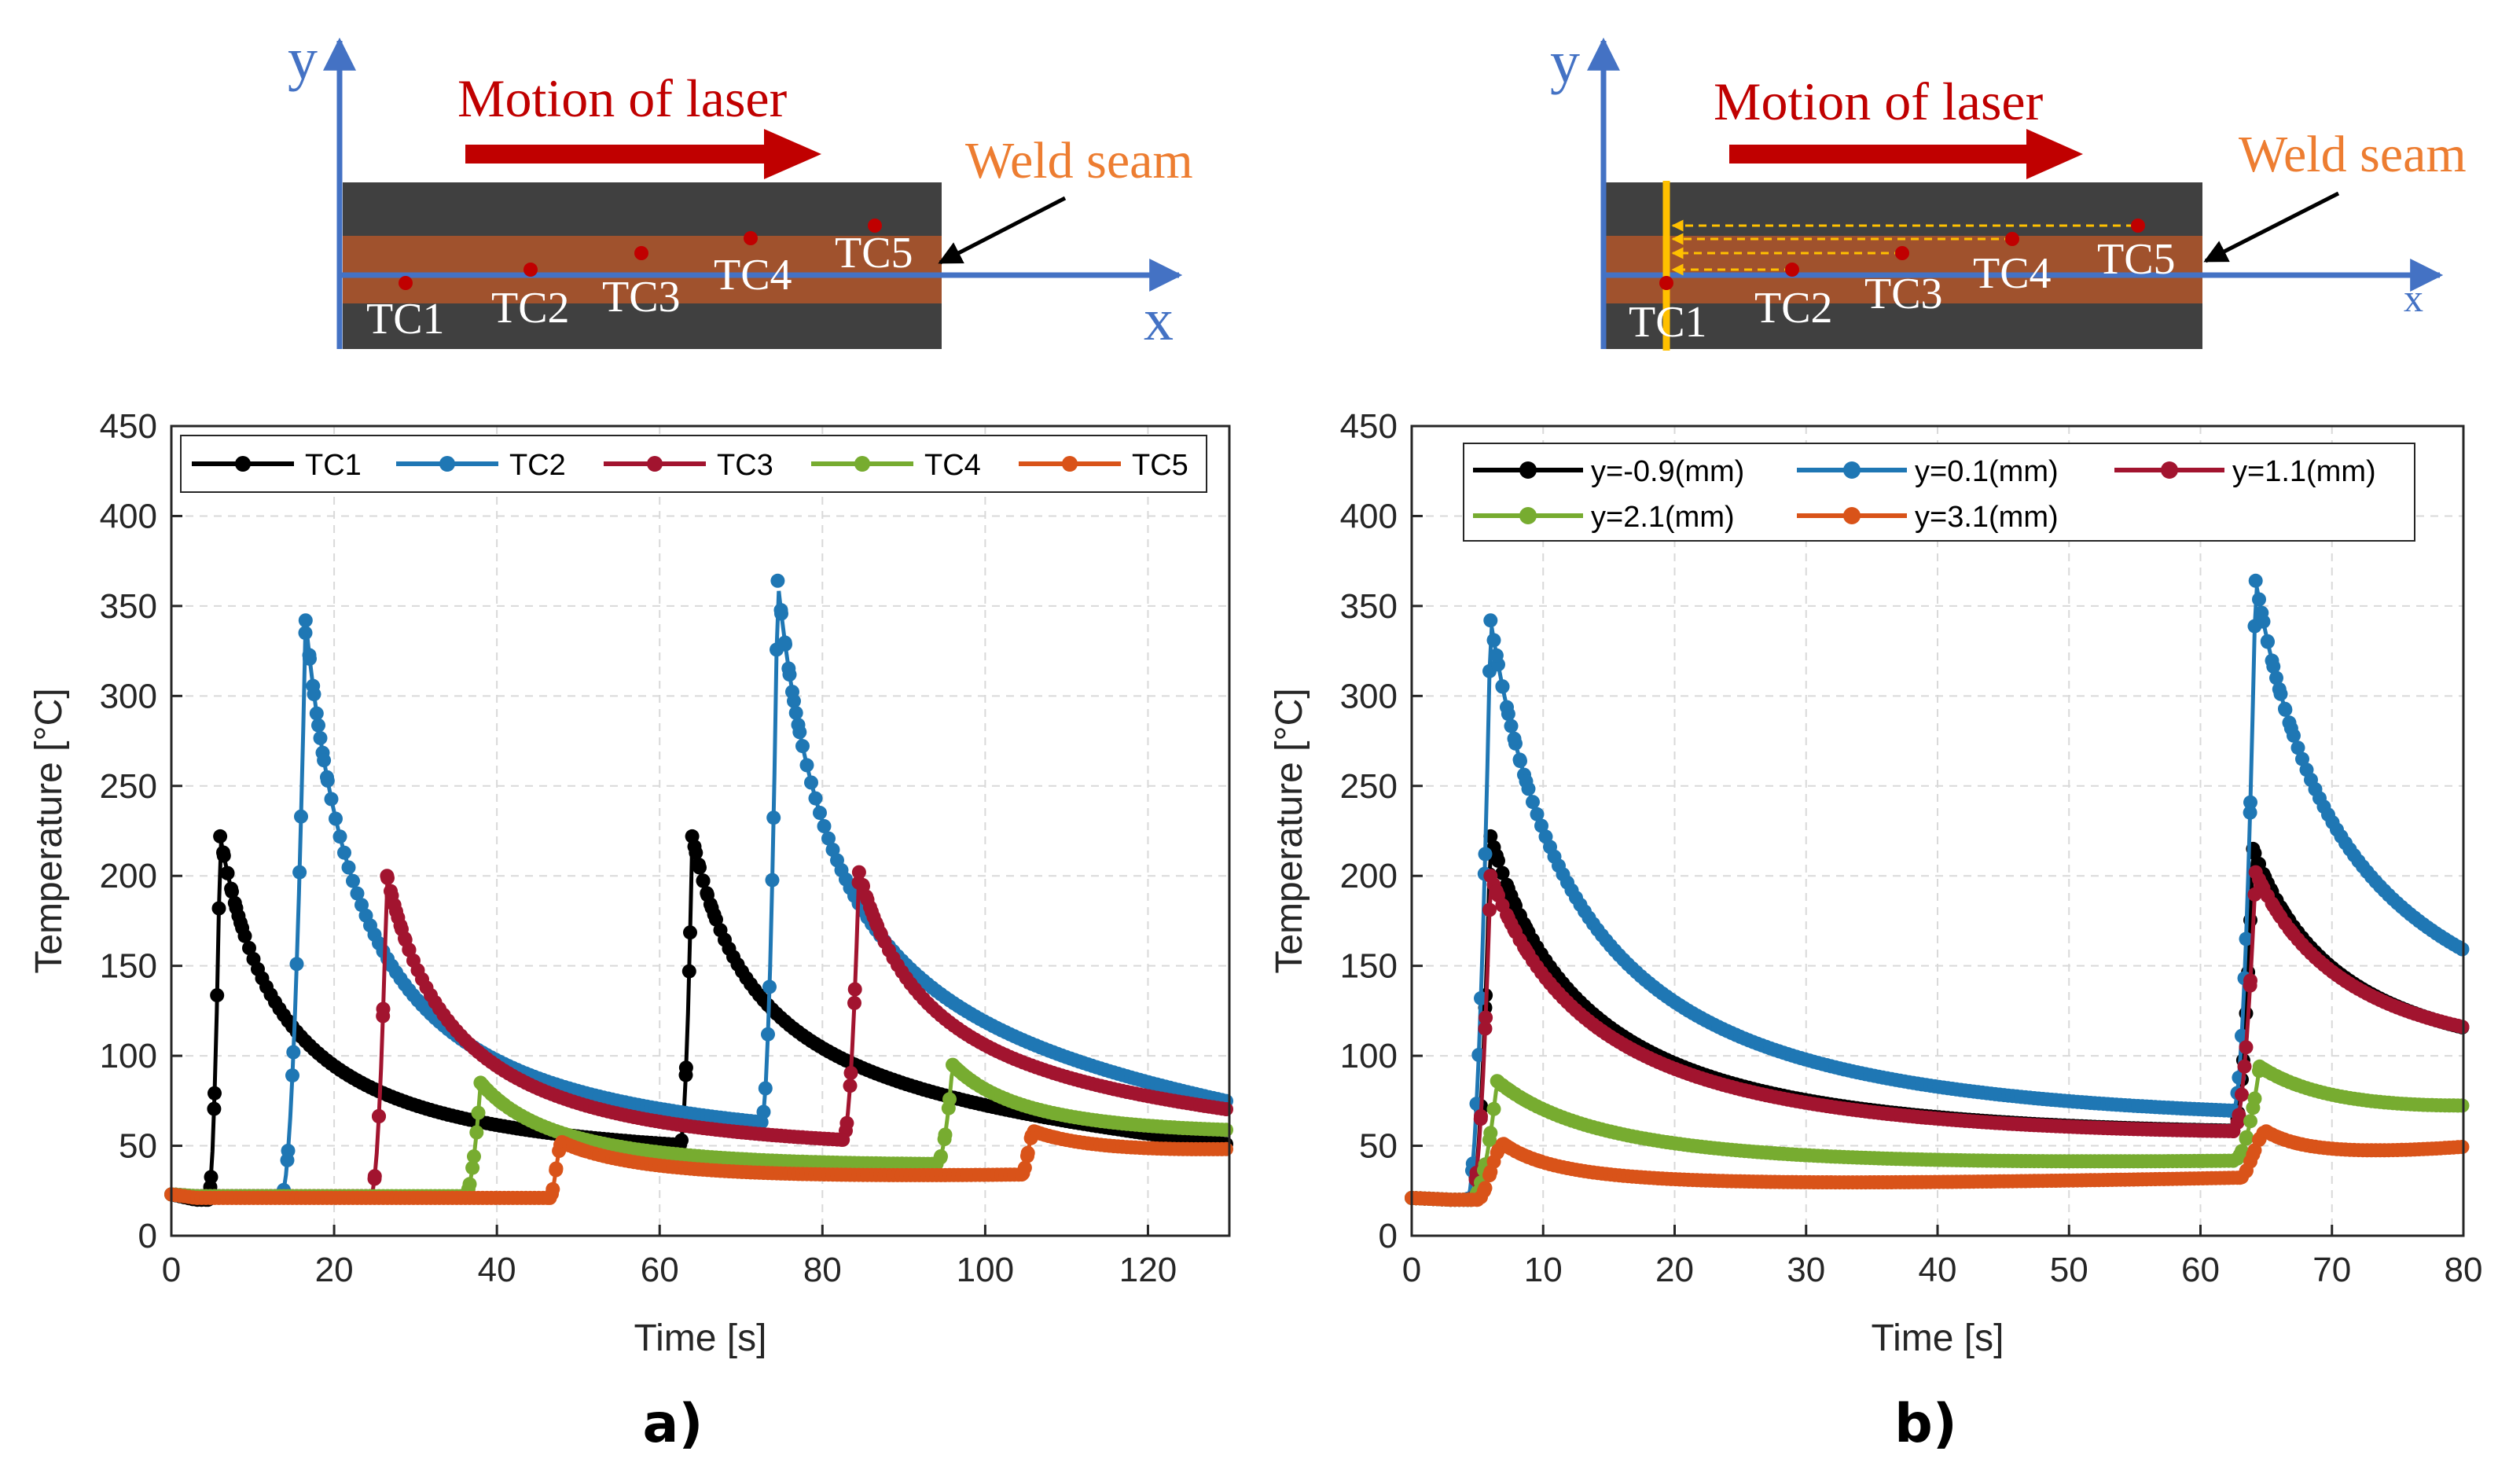 This screenshot has width=2520, height=1470. Describe the element at coordinates (2271, 227) in the screenshot. I see `weld-seam-pointer` at that location.